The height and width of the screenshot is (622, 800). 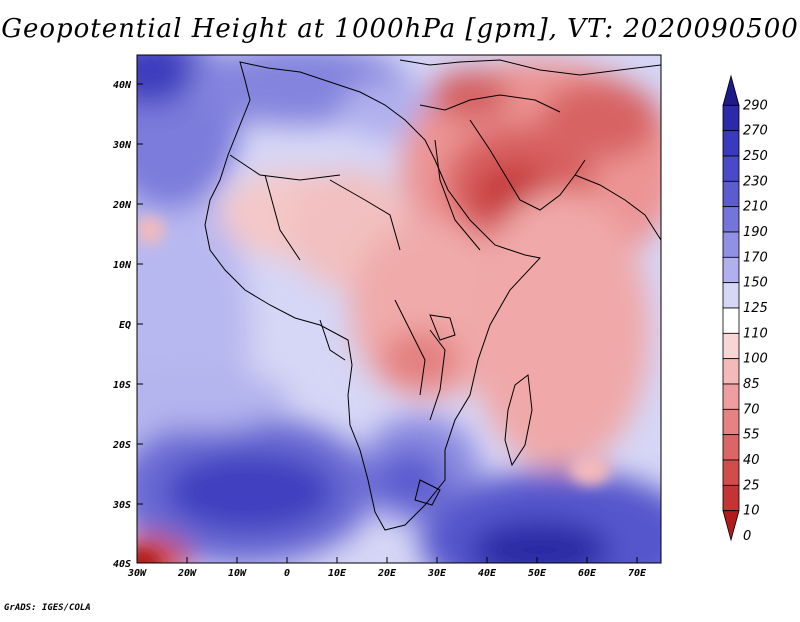 I want to click on colorbar-label: 85, so click(x=751, y=384).